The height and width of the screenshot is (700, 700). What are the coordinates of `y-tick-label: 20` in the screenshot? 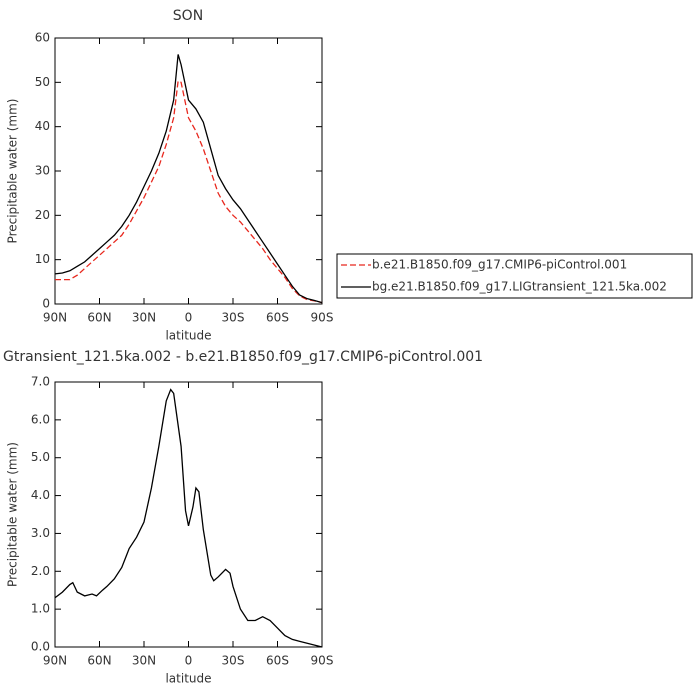 It's located at (42, 215).